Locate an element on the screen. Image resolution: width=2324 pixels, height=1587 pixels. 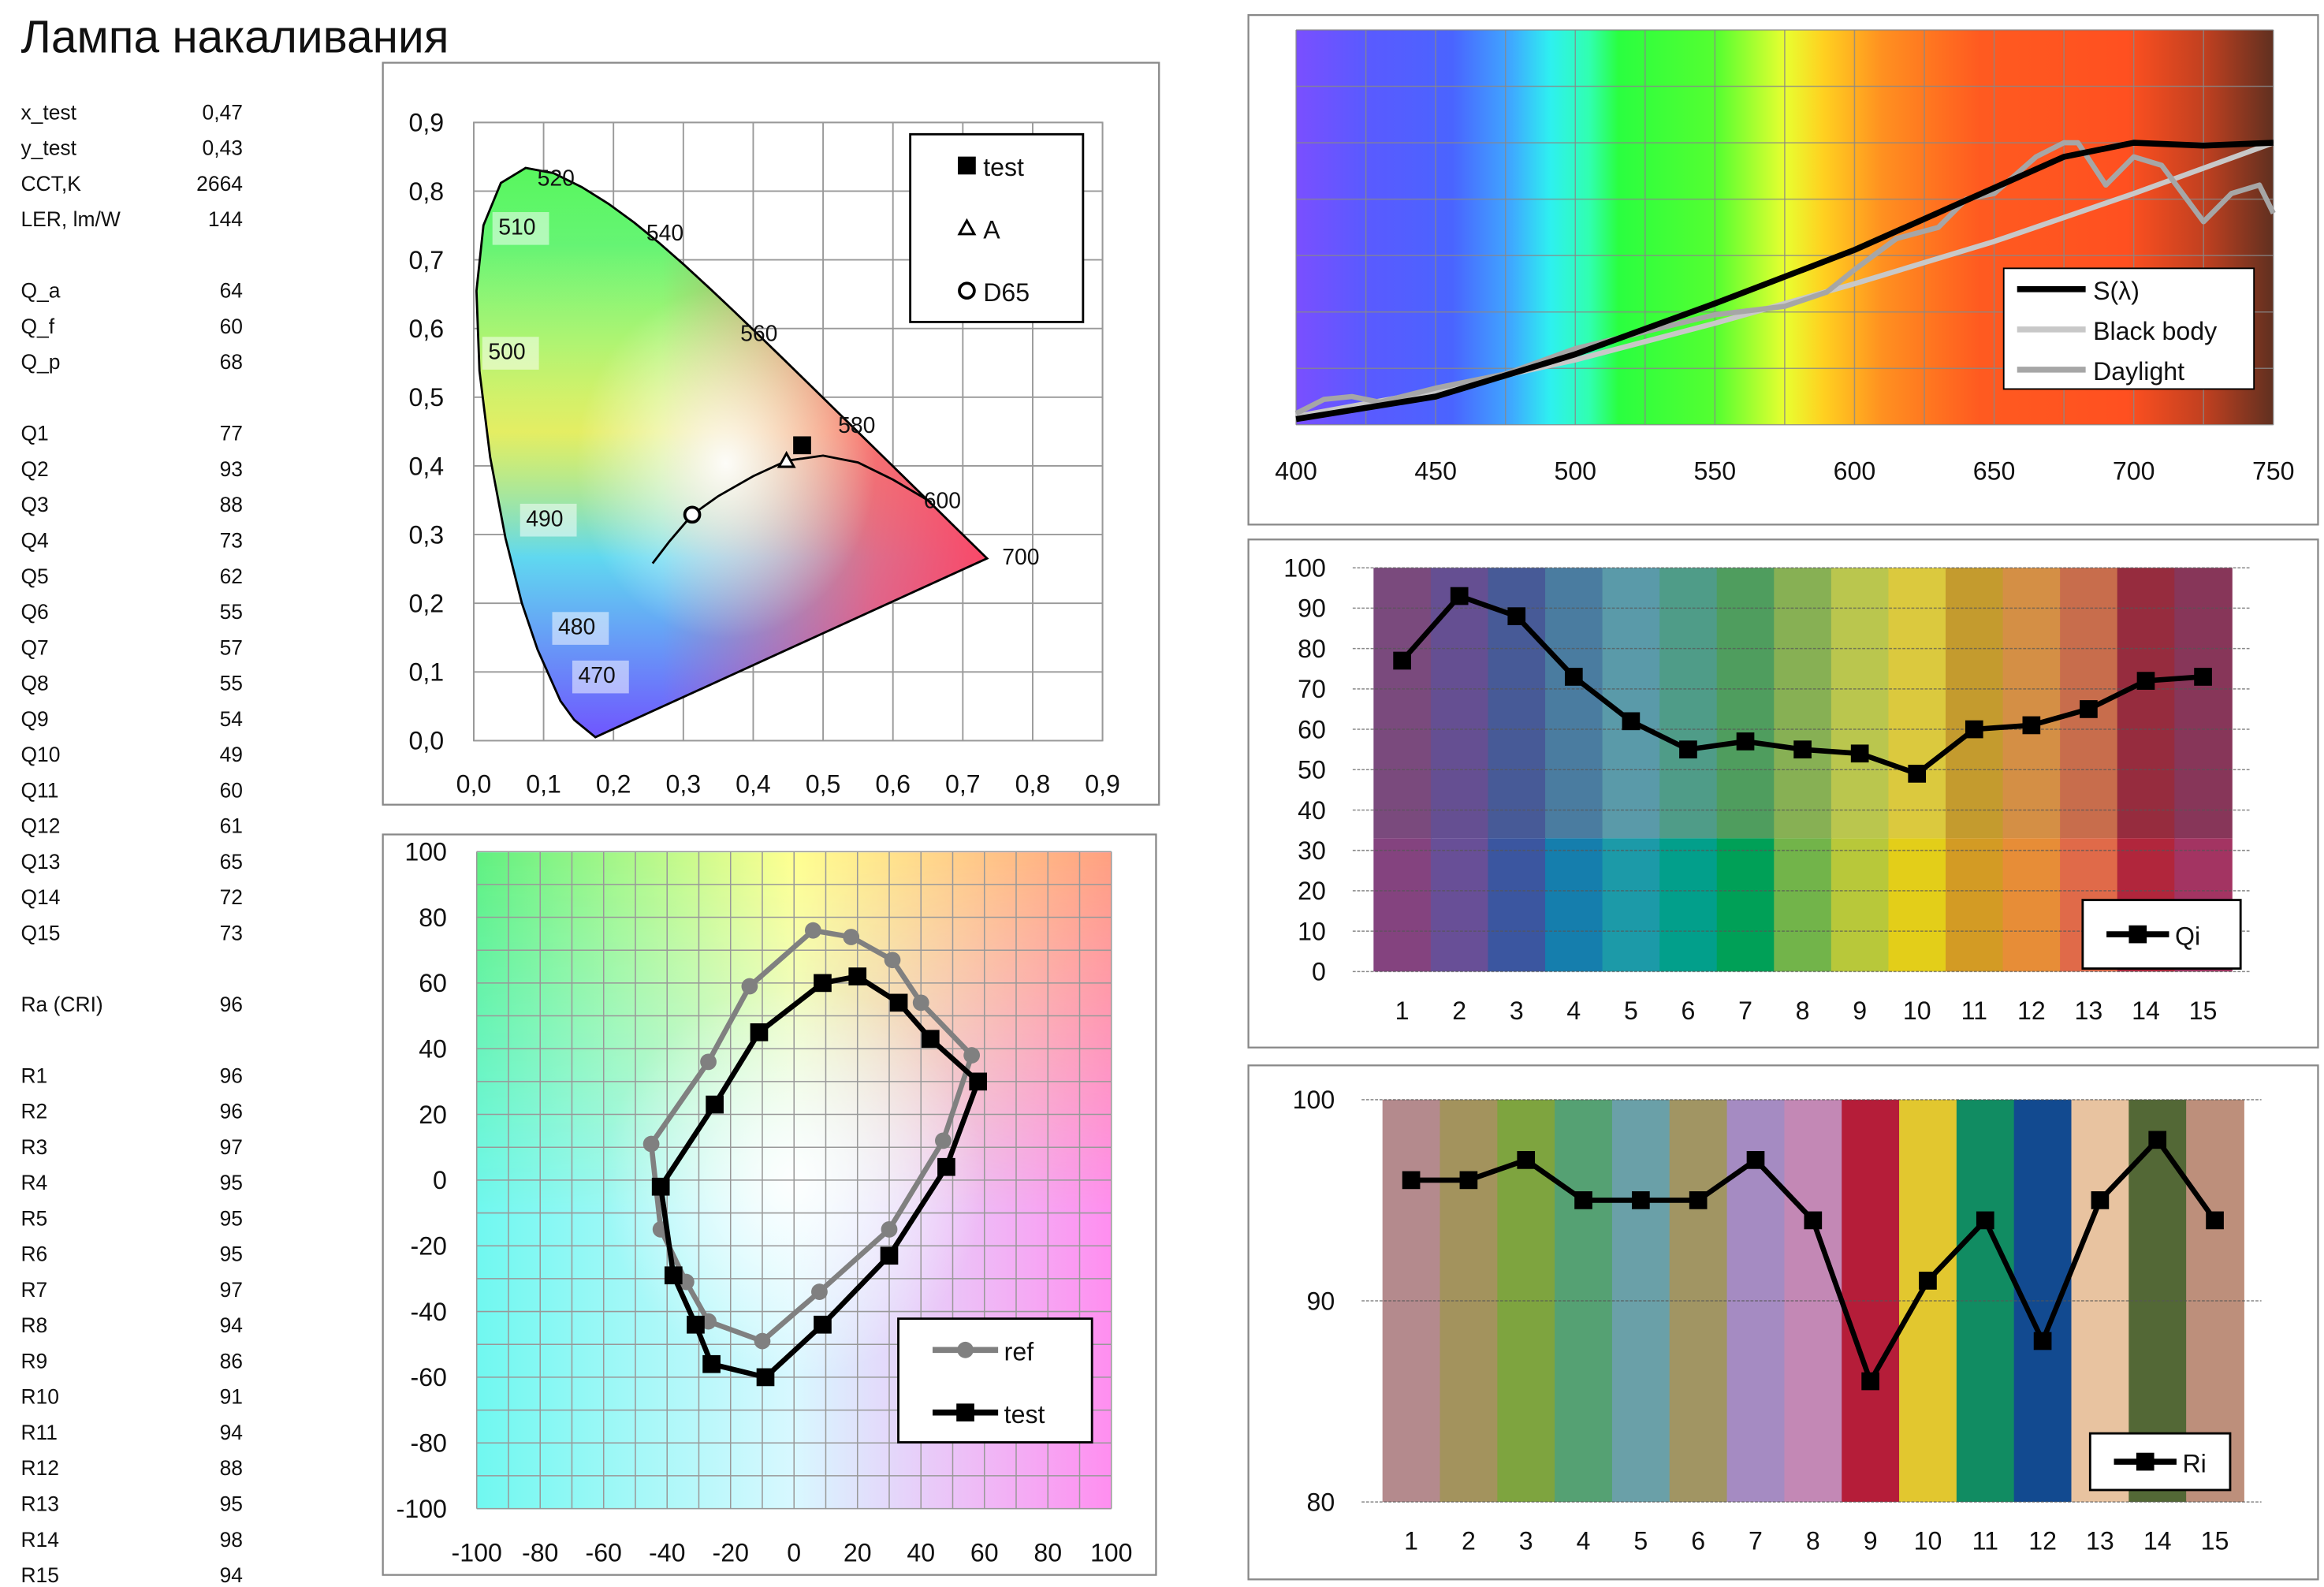
x-tick-label: 0,4 is located at coordinates (753, 784).